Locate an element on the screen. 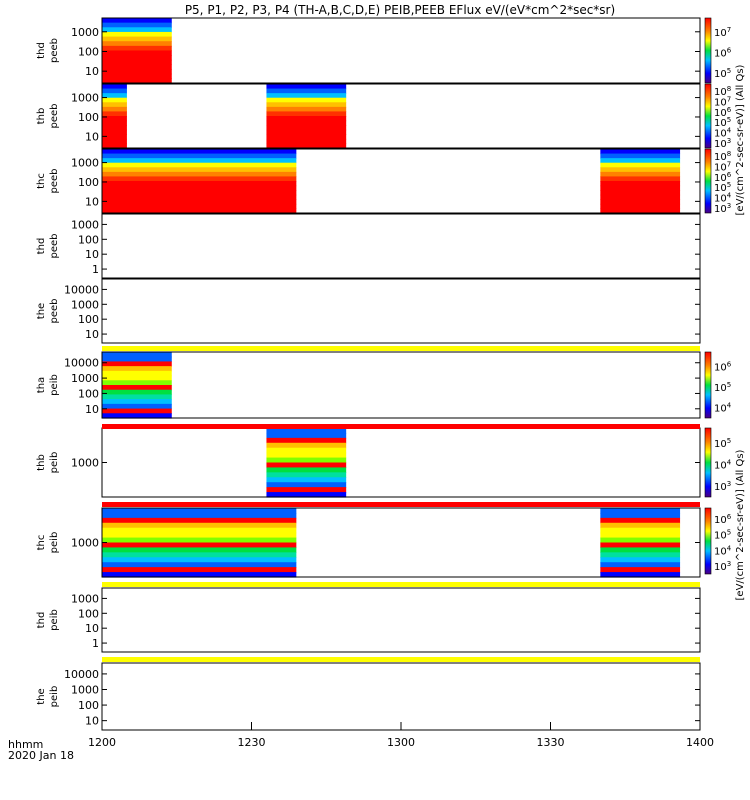  panel-2: 10 100 1000 thb peeb is located at coordinates (368, 116).